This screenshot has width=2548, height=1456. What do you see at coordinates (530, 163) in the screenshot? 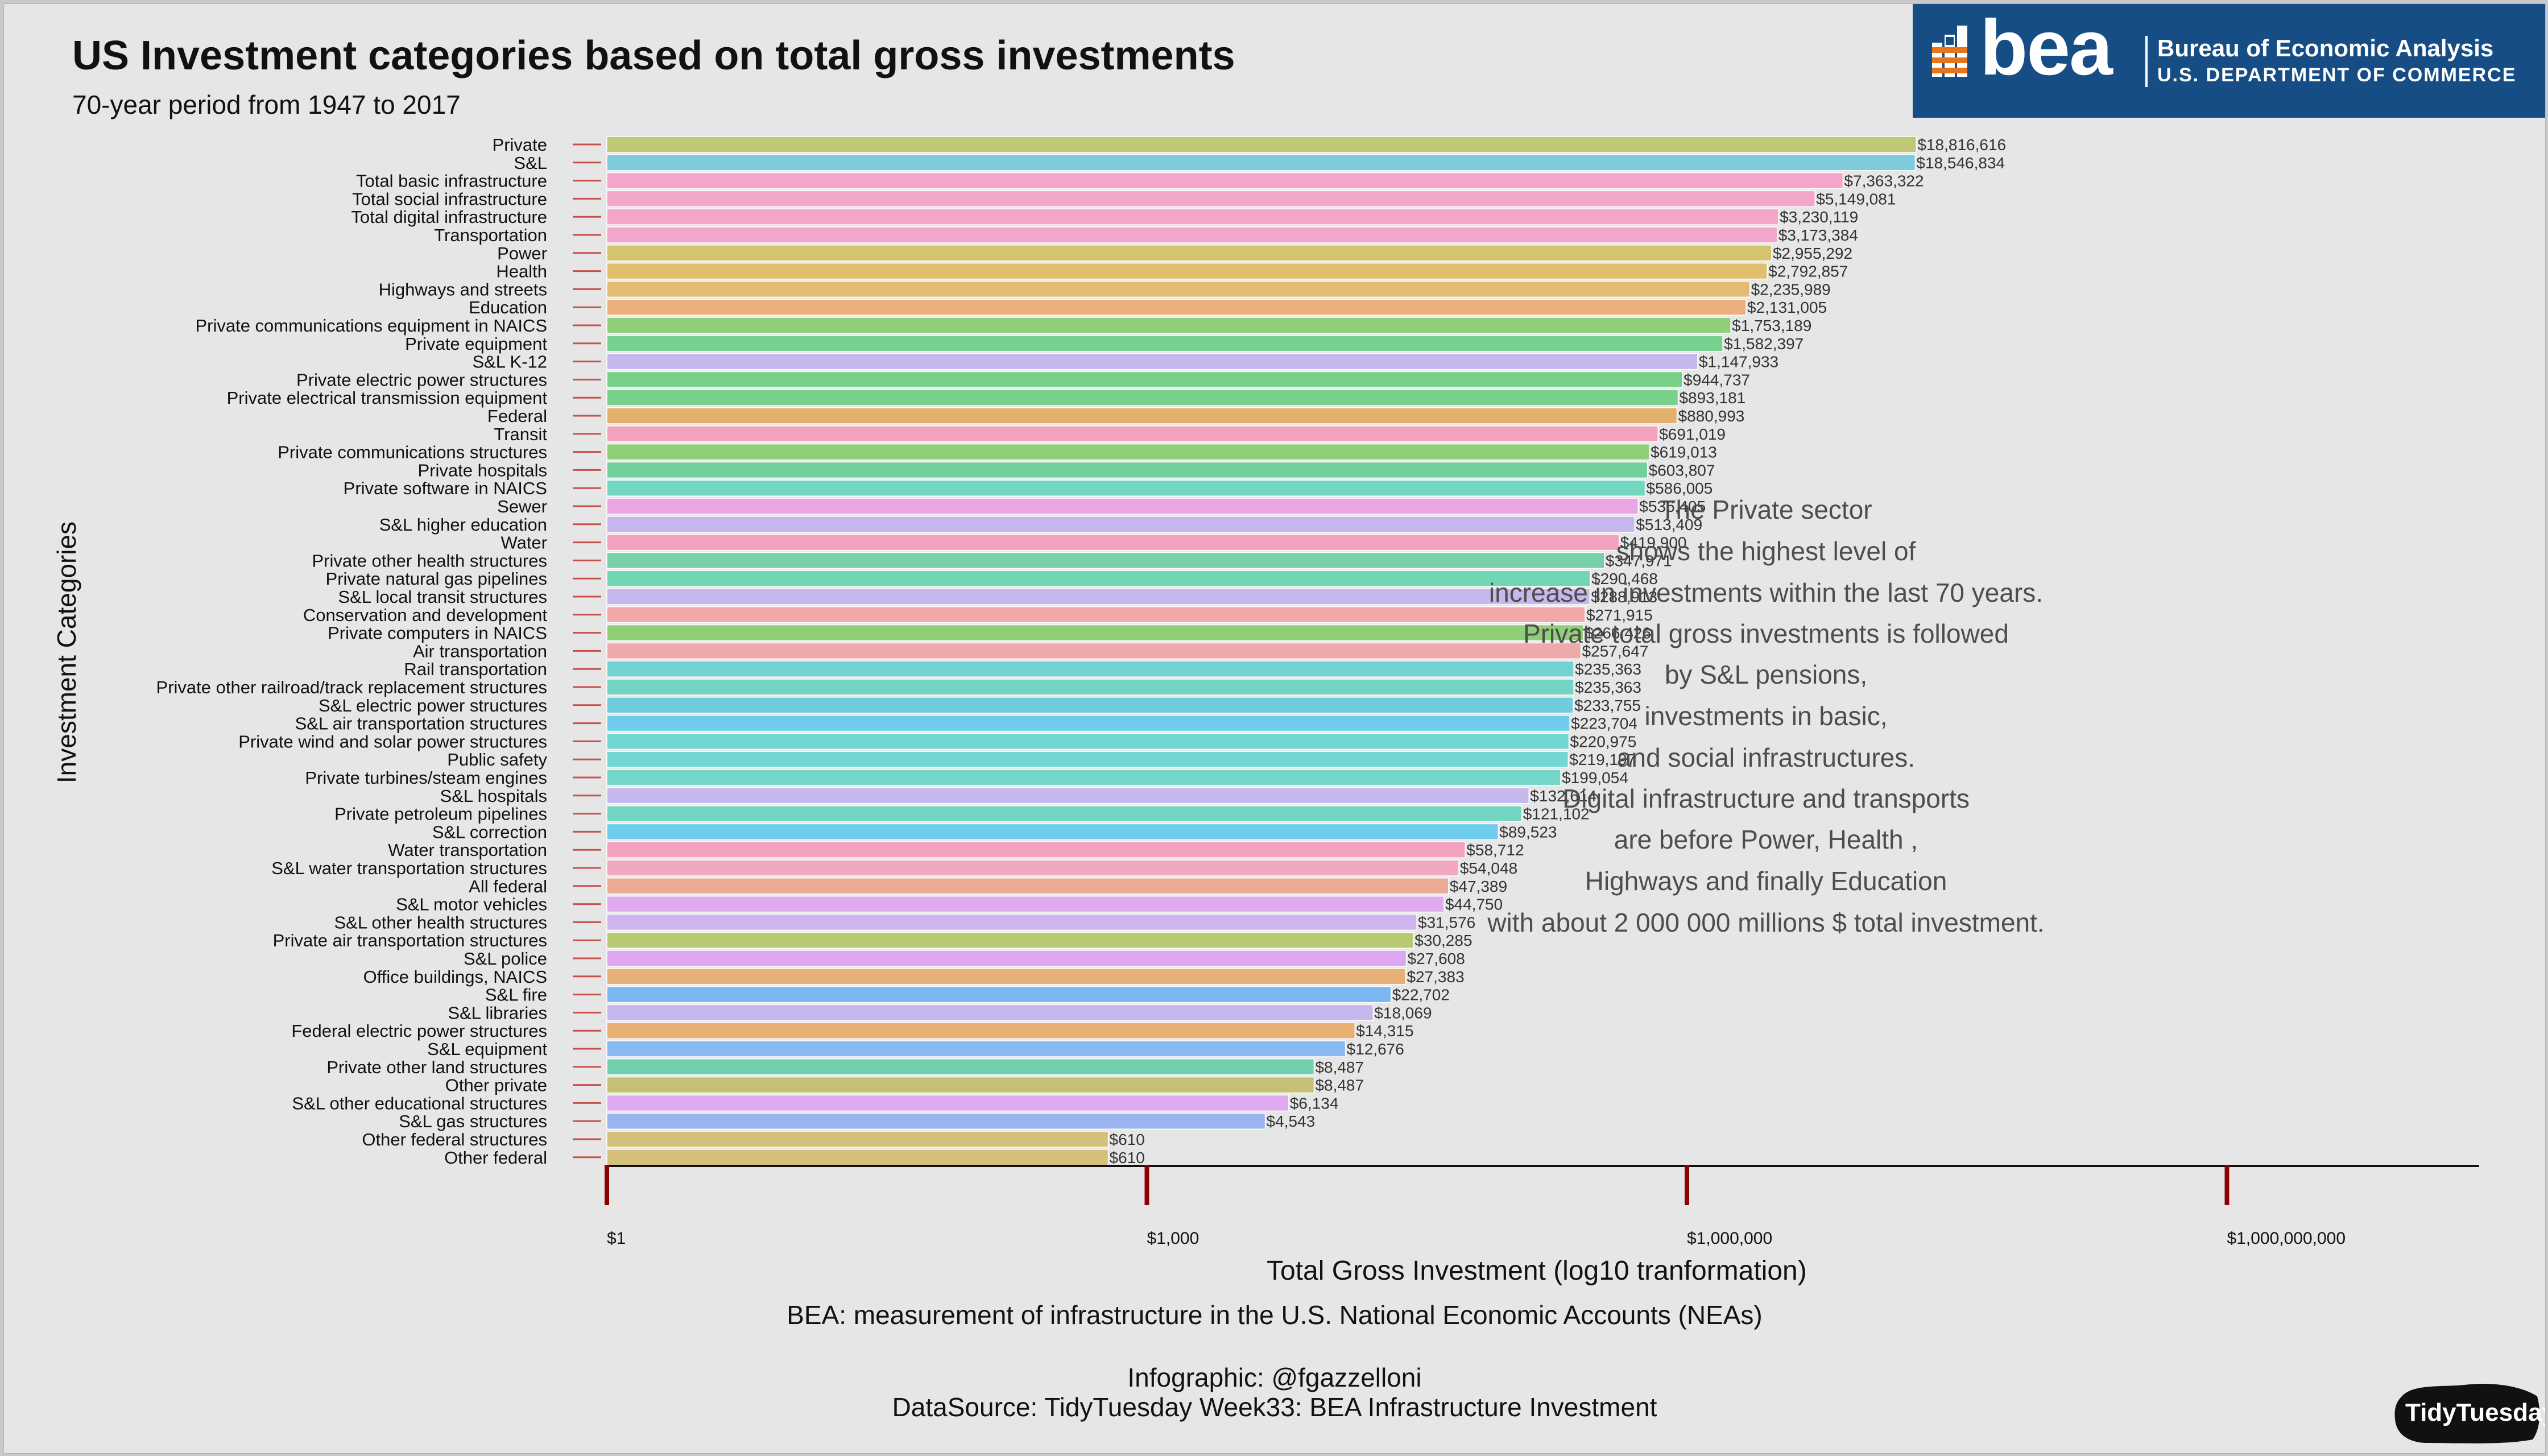
I see `y-tick-label: S&L` at bounding box center [530, 163].